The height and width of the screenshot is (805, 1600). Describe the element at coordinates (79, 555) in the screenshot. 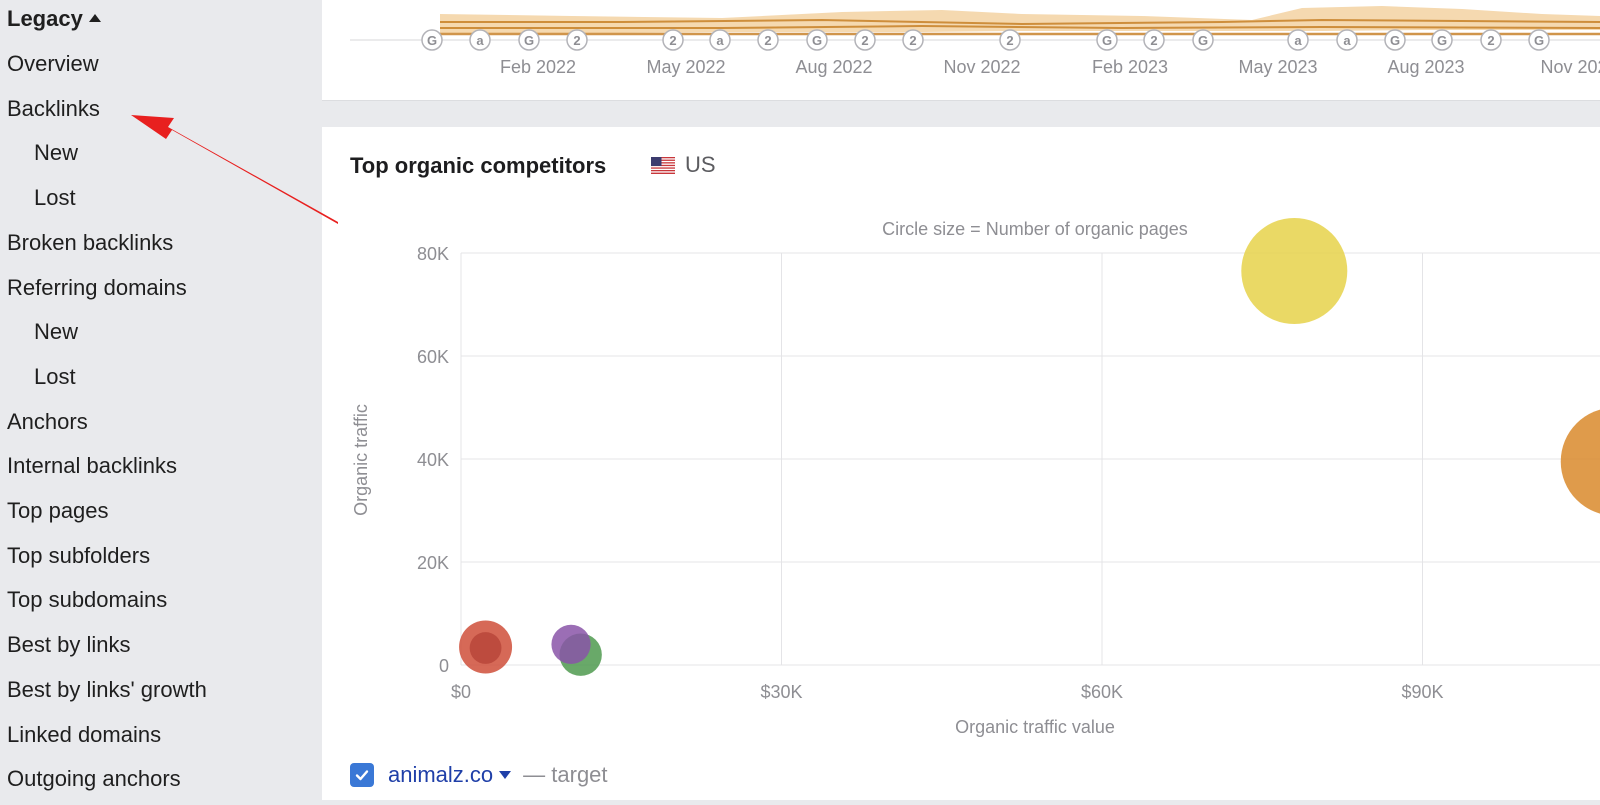

I see `sidebar-item-top-subfolders: Top subfolders` at that location.